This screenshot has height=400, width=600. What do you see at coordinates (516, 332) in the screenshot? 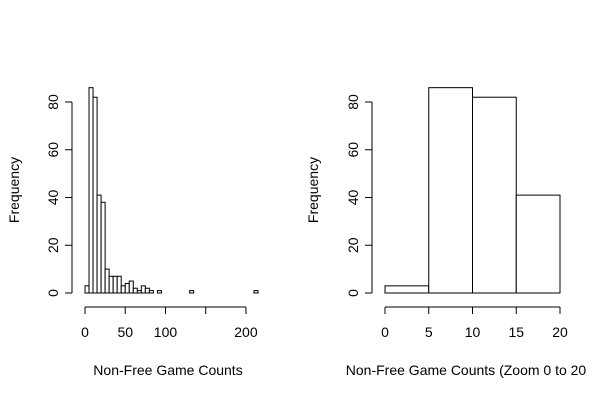
I see `x-tick-label: 15` at bounding box center [516, 332].